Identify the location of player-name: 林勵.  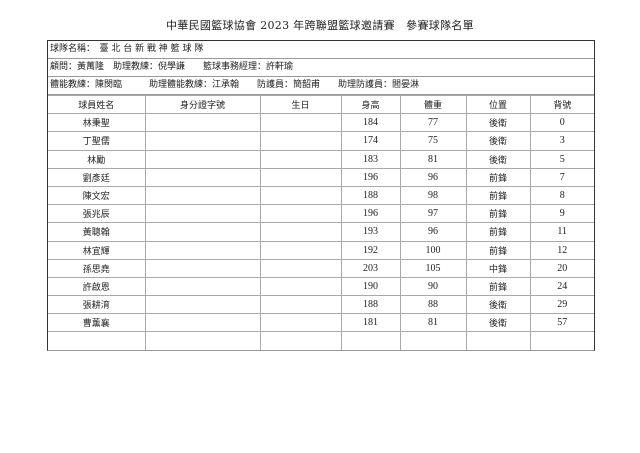
(97, 159).